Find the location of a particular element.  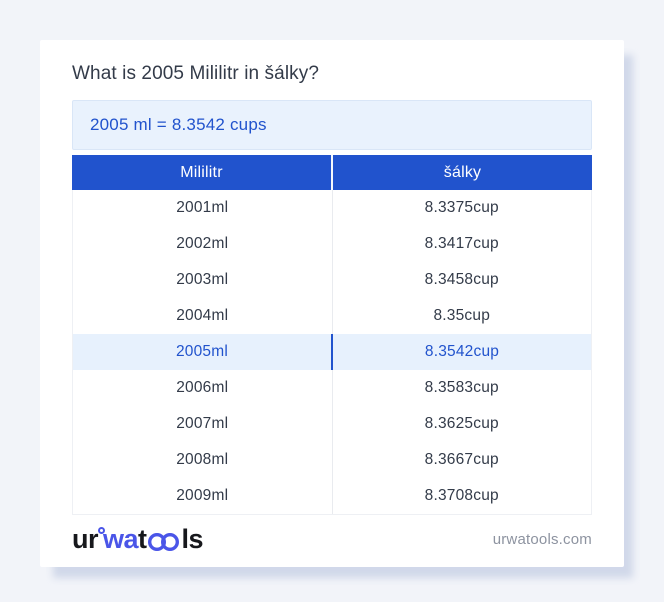

table-row: 2001ml 8.3375cup is located at coordinates (332, 208).